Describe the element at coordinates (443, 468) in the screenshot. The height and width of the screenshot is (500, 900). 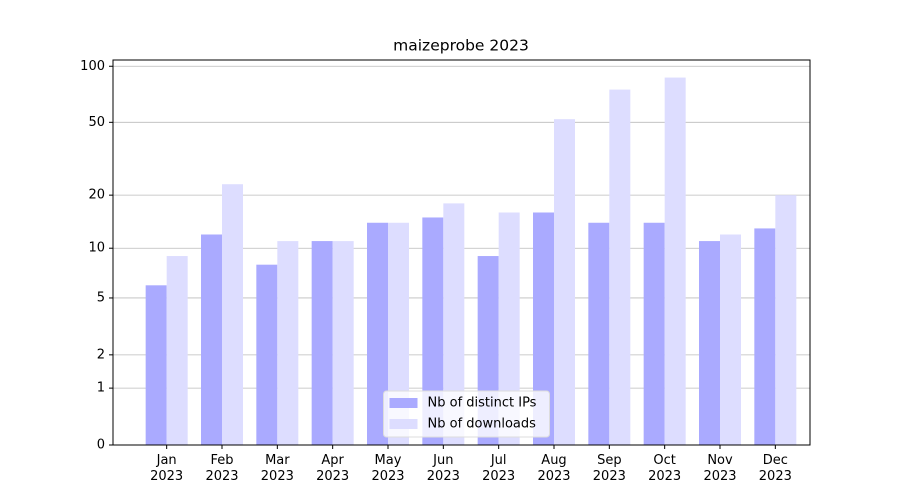
I see `x-tick-label: Jun 2023` at that location.